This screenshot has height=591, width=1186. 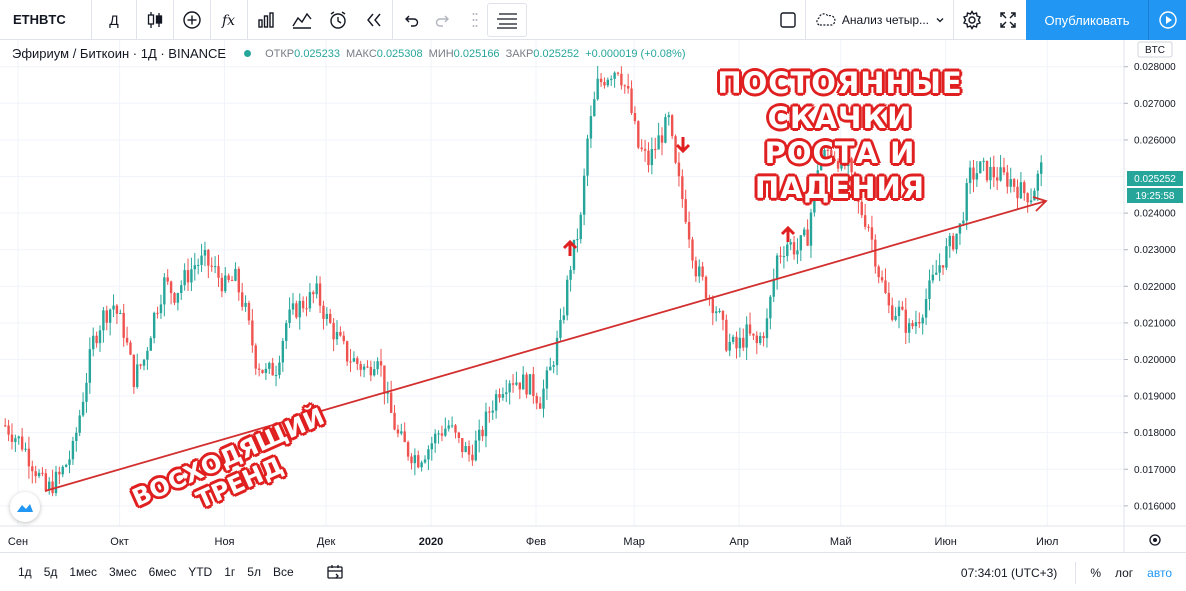 I want to click on publish-label: Опубликовать, so click(x=1087, y=20).